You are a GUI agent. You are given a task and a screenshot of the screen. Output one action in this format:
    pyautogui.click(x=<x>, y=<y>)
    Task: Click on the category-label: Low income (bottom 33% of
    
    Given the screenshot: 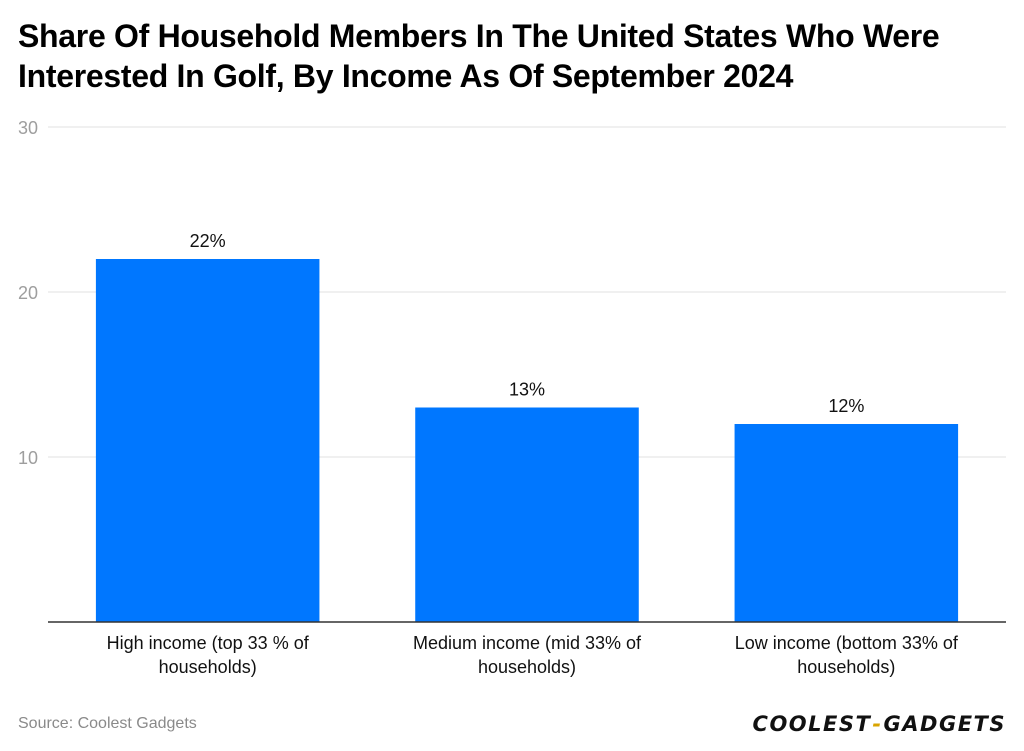 What is the action you would take?
    pyautogui.click(x=847, y=643)
    